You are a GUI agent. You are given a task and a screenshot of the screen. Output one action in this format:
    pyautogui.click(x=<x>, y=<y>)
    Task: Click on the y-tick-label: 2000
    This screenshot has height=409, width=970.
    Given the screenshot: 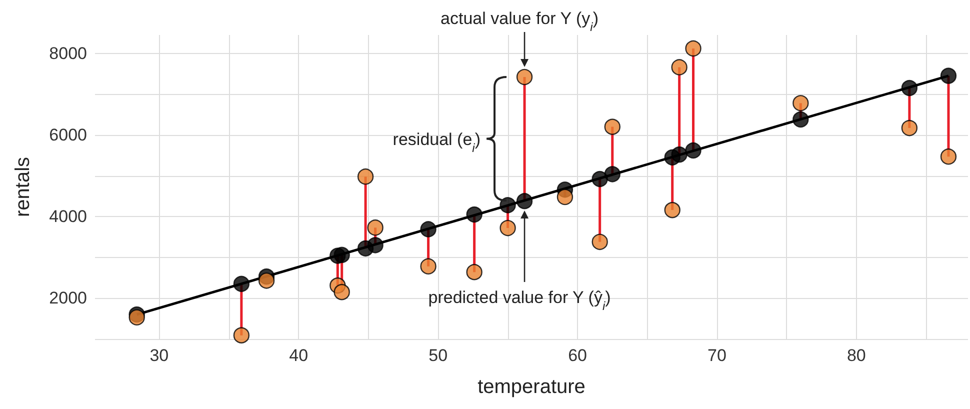 What is the action you would take?
    pyautogui.click(x=68, y=298)
    